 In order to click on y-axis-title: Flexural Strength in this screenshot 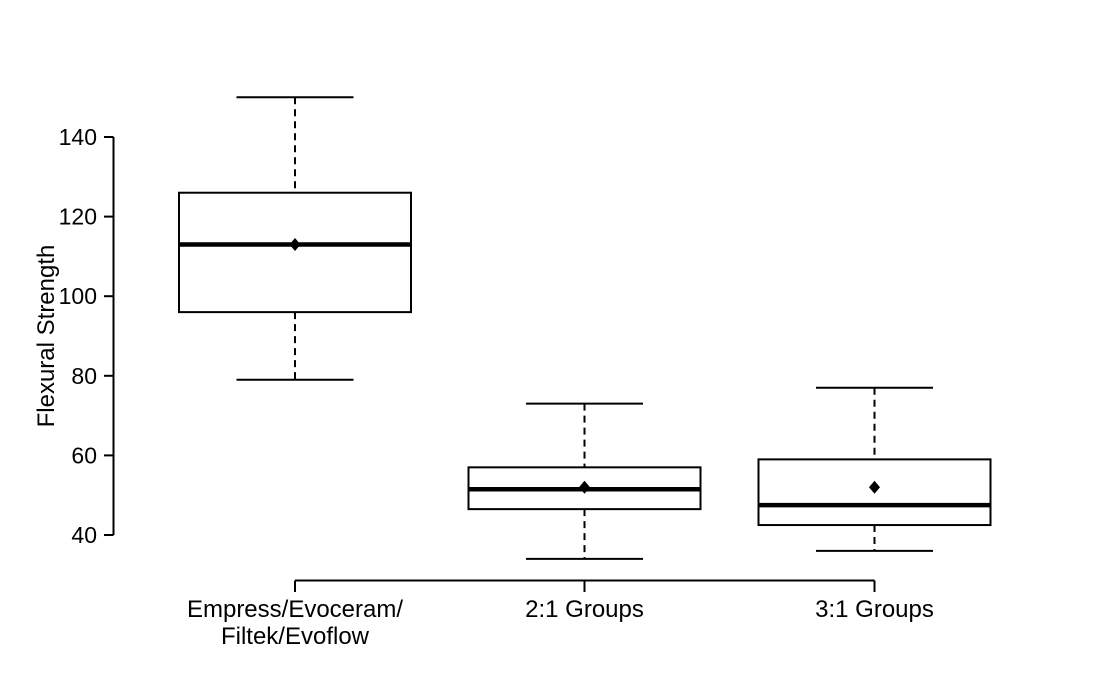, I will do `click(46, 336)`.